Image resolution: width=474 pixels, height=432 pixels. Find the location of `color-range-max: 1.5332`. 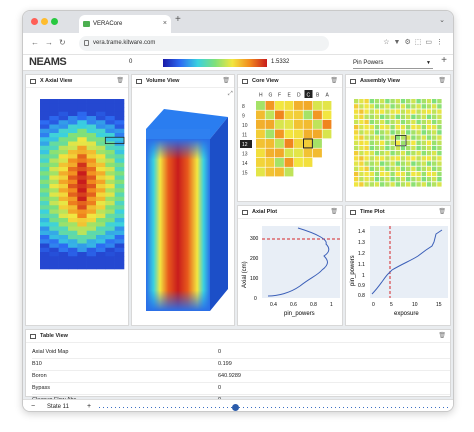

color-range-max: 1.5332 is located at coordinates (280, 62).